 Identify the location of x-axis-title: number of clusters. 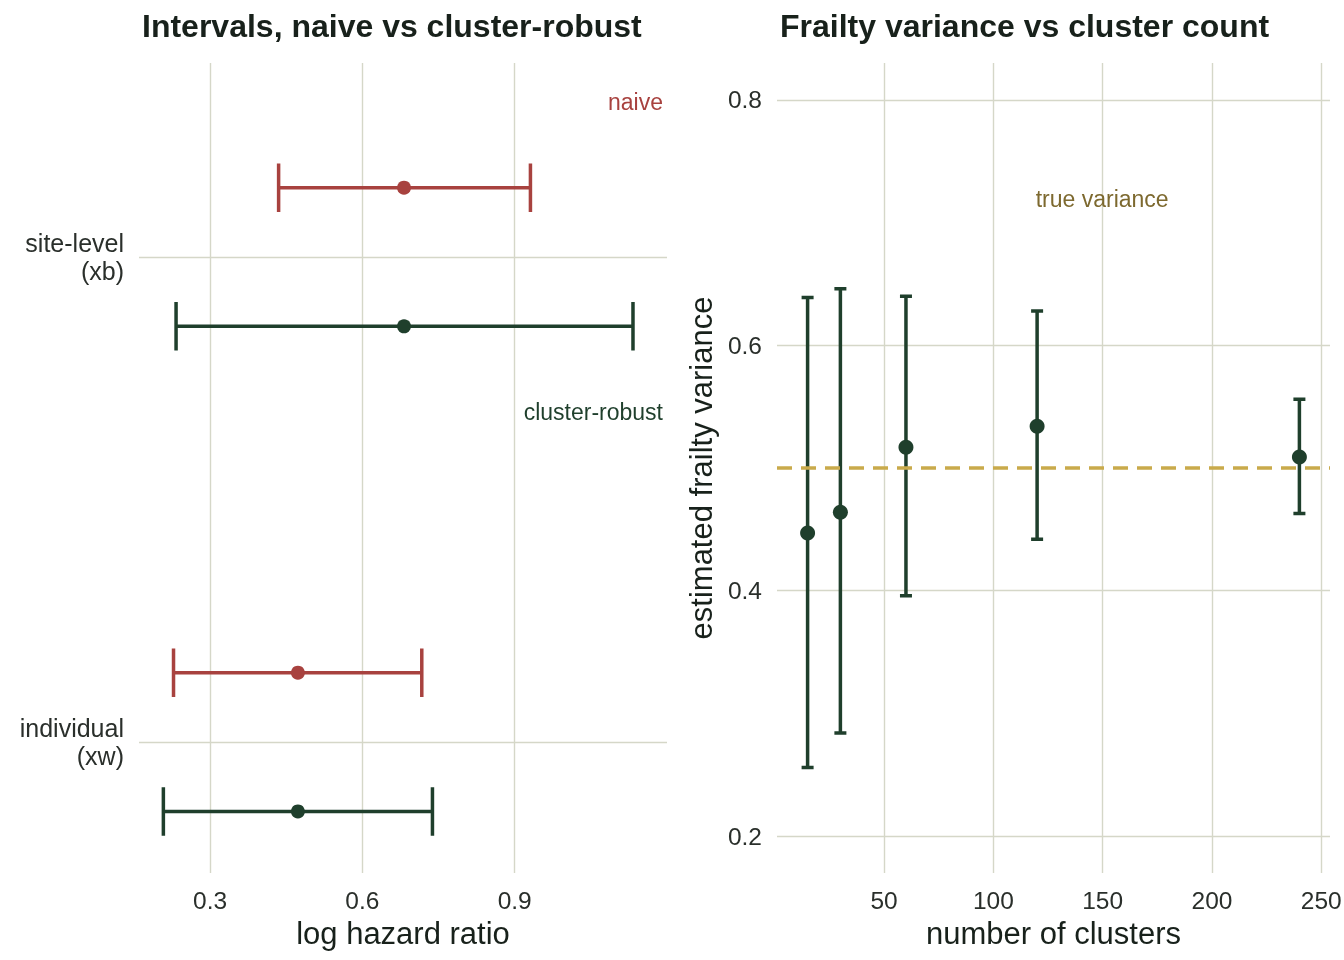
(1053, 933).